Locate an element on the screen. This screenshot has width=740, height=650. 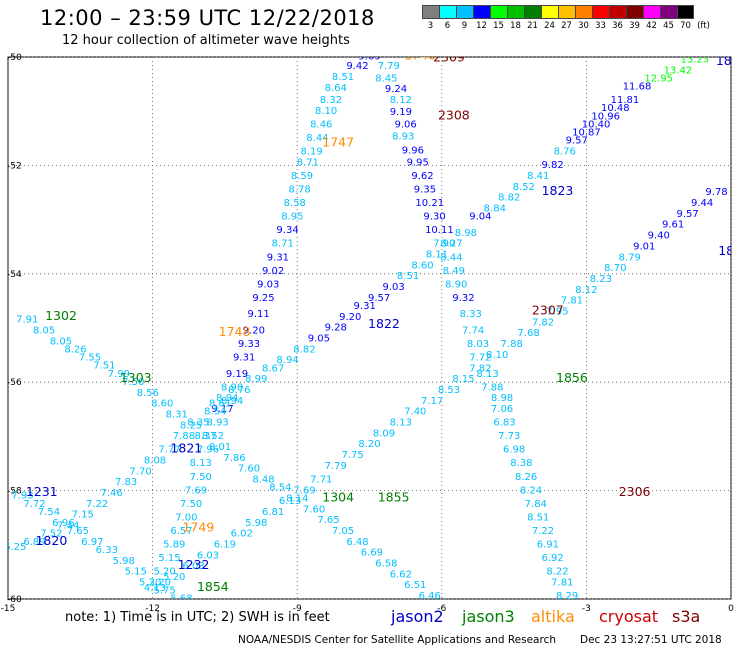
swh-value-label: 7.95 is located at coordinates (557, 311).